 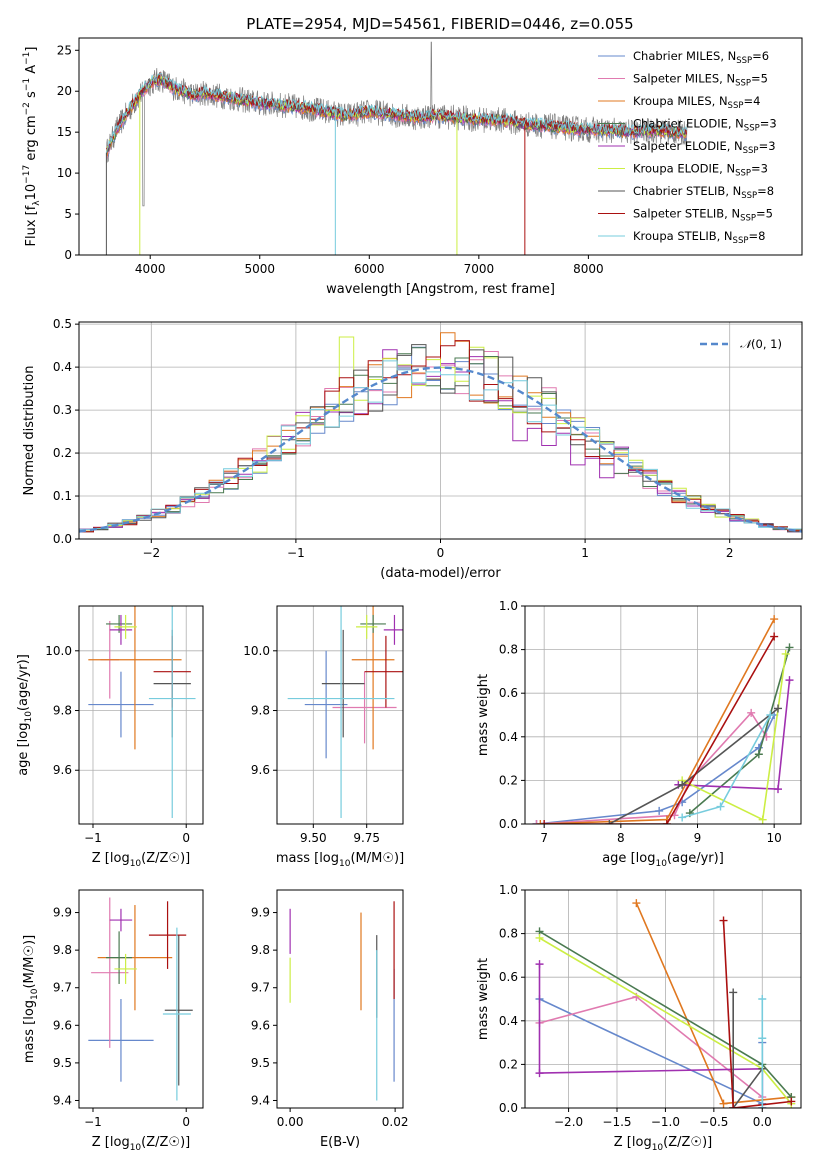 What do you see at coordinates (683, 236) in the screenshot?
I see `legend-part: Kroupa STELIB, N` at bounding box center [683, 236].